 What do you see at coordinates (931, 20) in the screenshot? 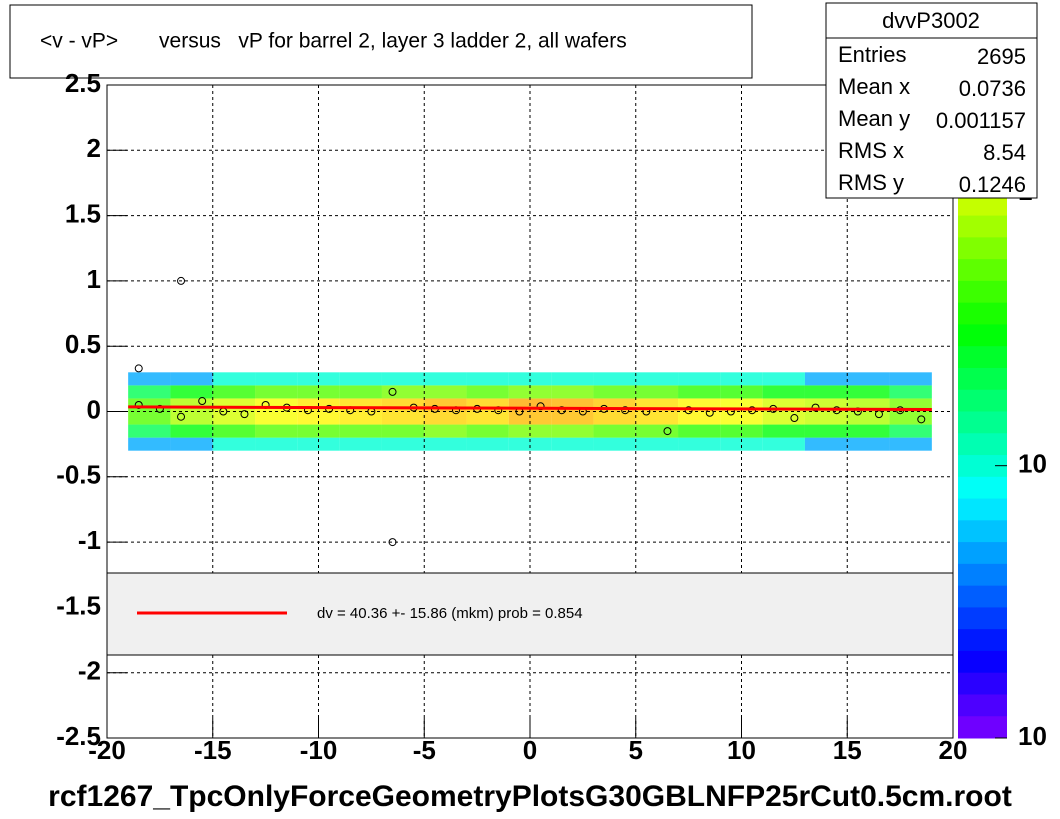
I see `stats-title: dvvP3002` at bounding box center [931, 20].